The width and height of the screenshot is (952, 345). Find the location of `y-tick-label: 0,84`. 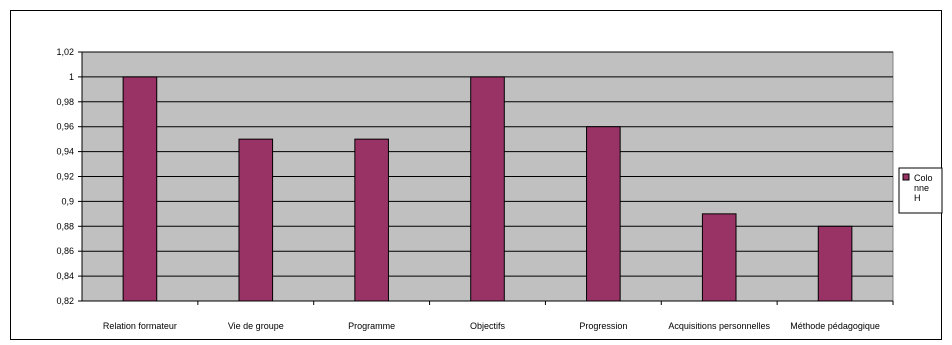

y-tick-label: 0,84 is located at coordinates (65, 276).